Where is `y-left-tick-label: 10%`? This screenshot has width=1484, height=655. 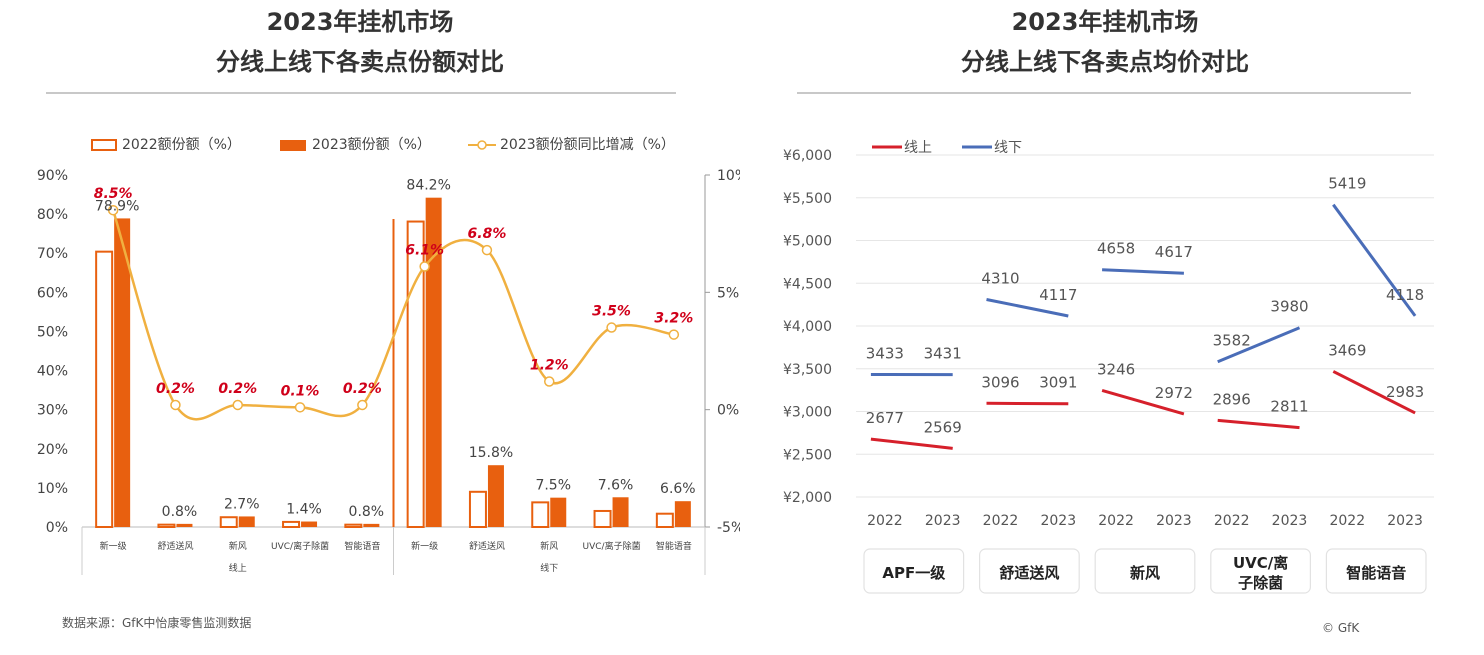
y-left-tick-label: 10% is located at coordinates (52, 489).